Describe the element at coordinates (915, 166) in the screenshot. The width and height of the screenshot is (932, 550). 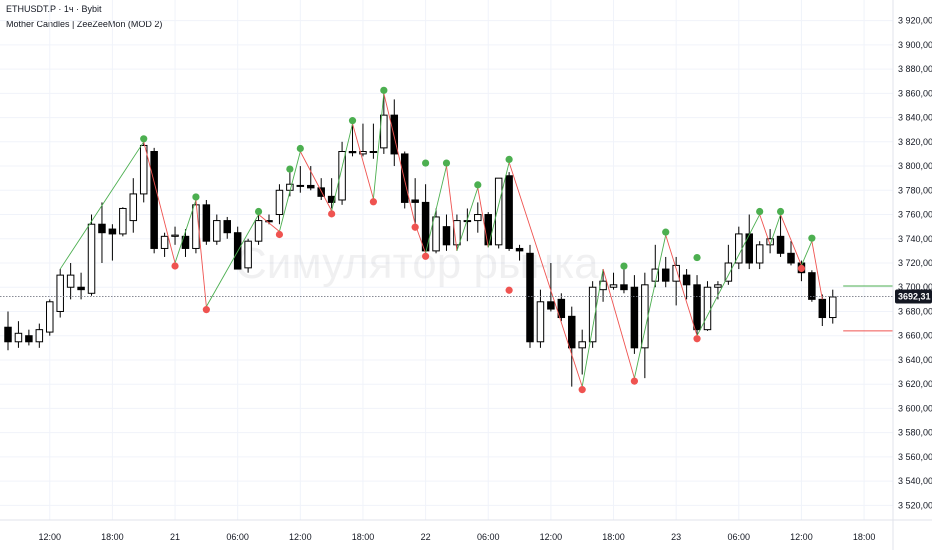
I see `price-tick-label: 3 800,00` at that location.